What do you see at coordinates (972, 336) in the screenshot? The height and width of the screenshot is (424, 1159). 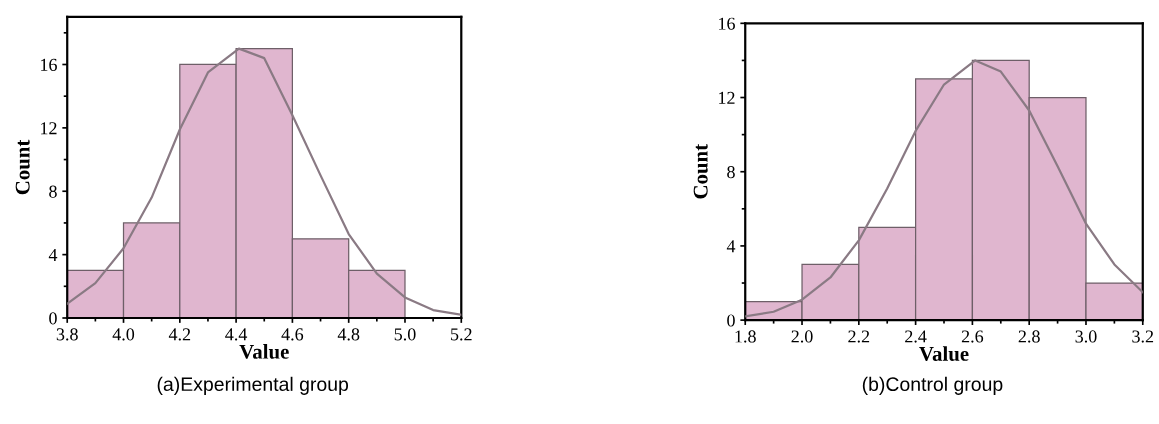 I see `x-tick-label: 2.6` at bounding box center [972, 336].